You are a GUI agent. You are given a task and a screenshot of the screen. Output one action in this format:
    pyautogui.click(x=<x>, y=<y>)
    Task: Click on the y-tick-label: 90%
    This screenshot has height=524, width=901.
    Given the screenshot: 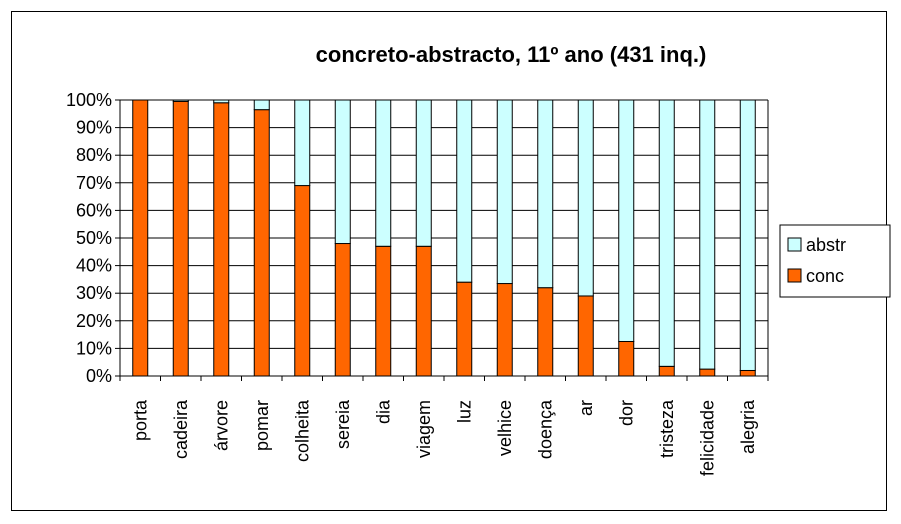 What is the action you would take?
    pyautogui.click(x=94, y=128)
    